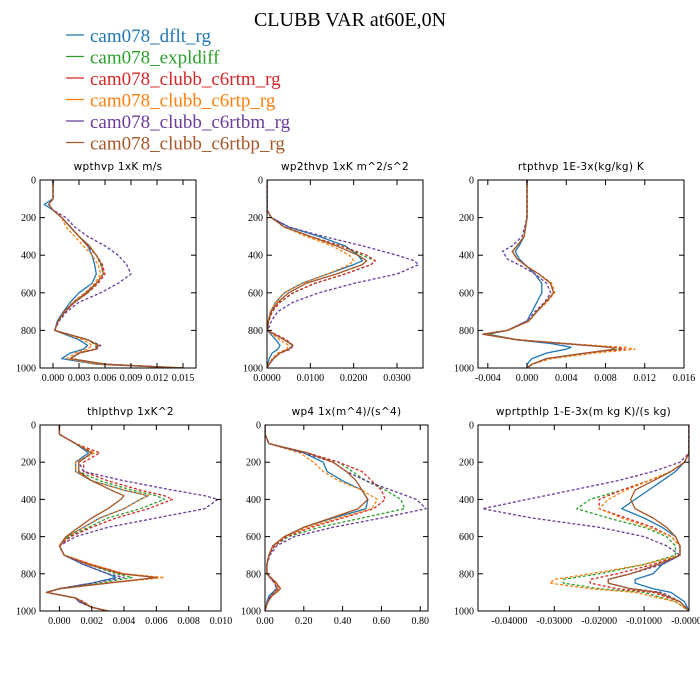 Image resolution: width=700 pixels, height=700 pixels. I want to click on panel-title: wp2thvp 1xK m^2/s^2, so click(345, 167).